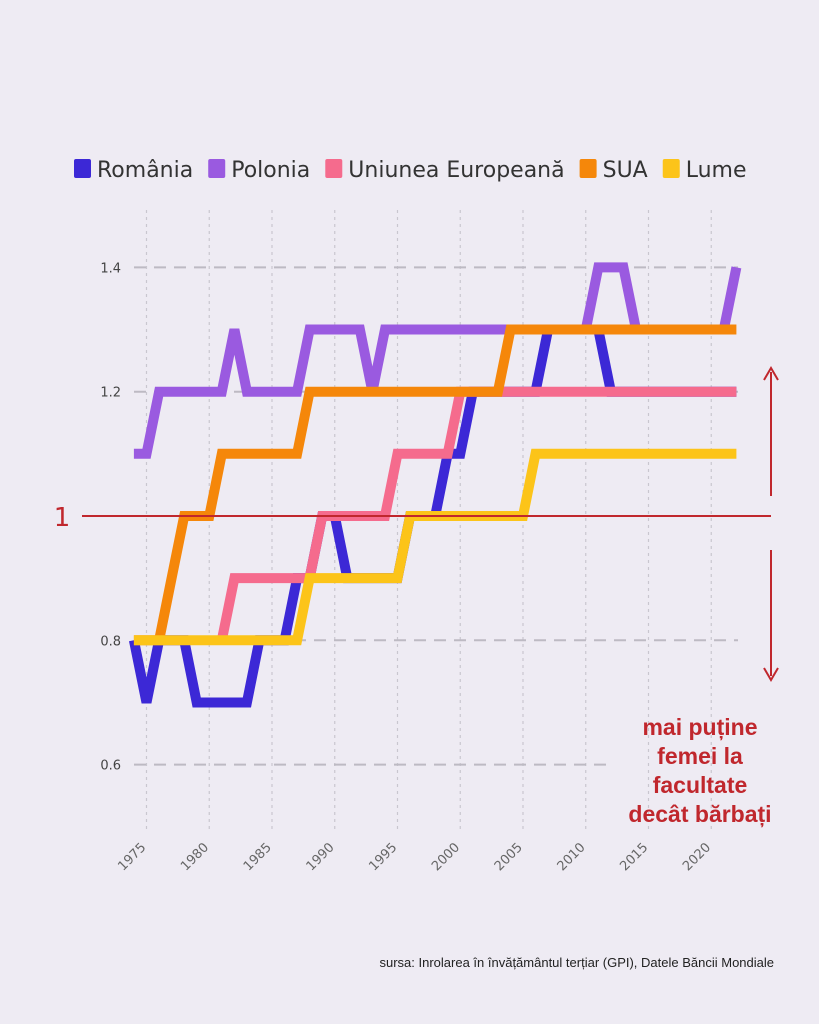 This screenshot has height=1024, width=819. What do you see at coordinates (700, 785) in the screenshot?
I see `annotation-line-3: facultate` at bounding box center [700, 785].